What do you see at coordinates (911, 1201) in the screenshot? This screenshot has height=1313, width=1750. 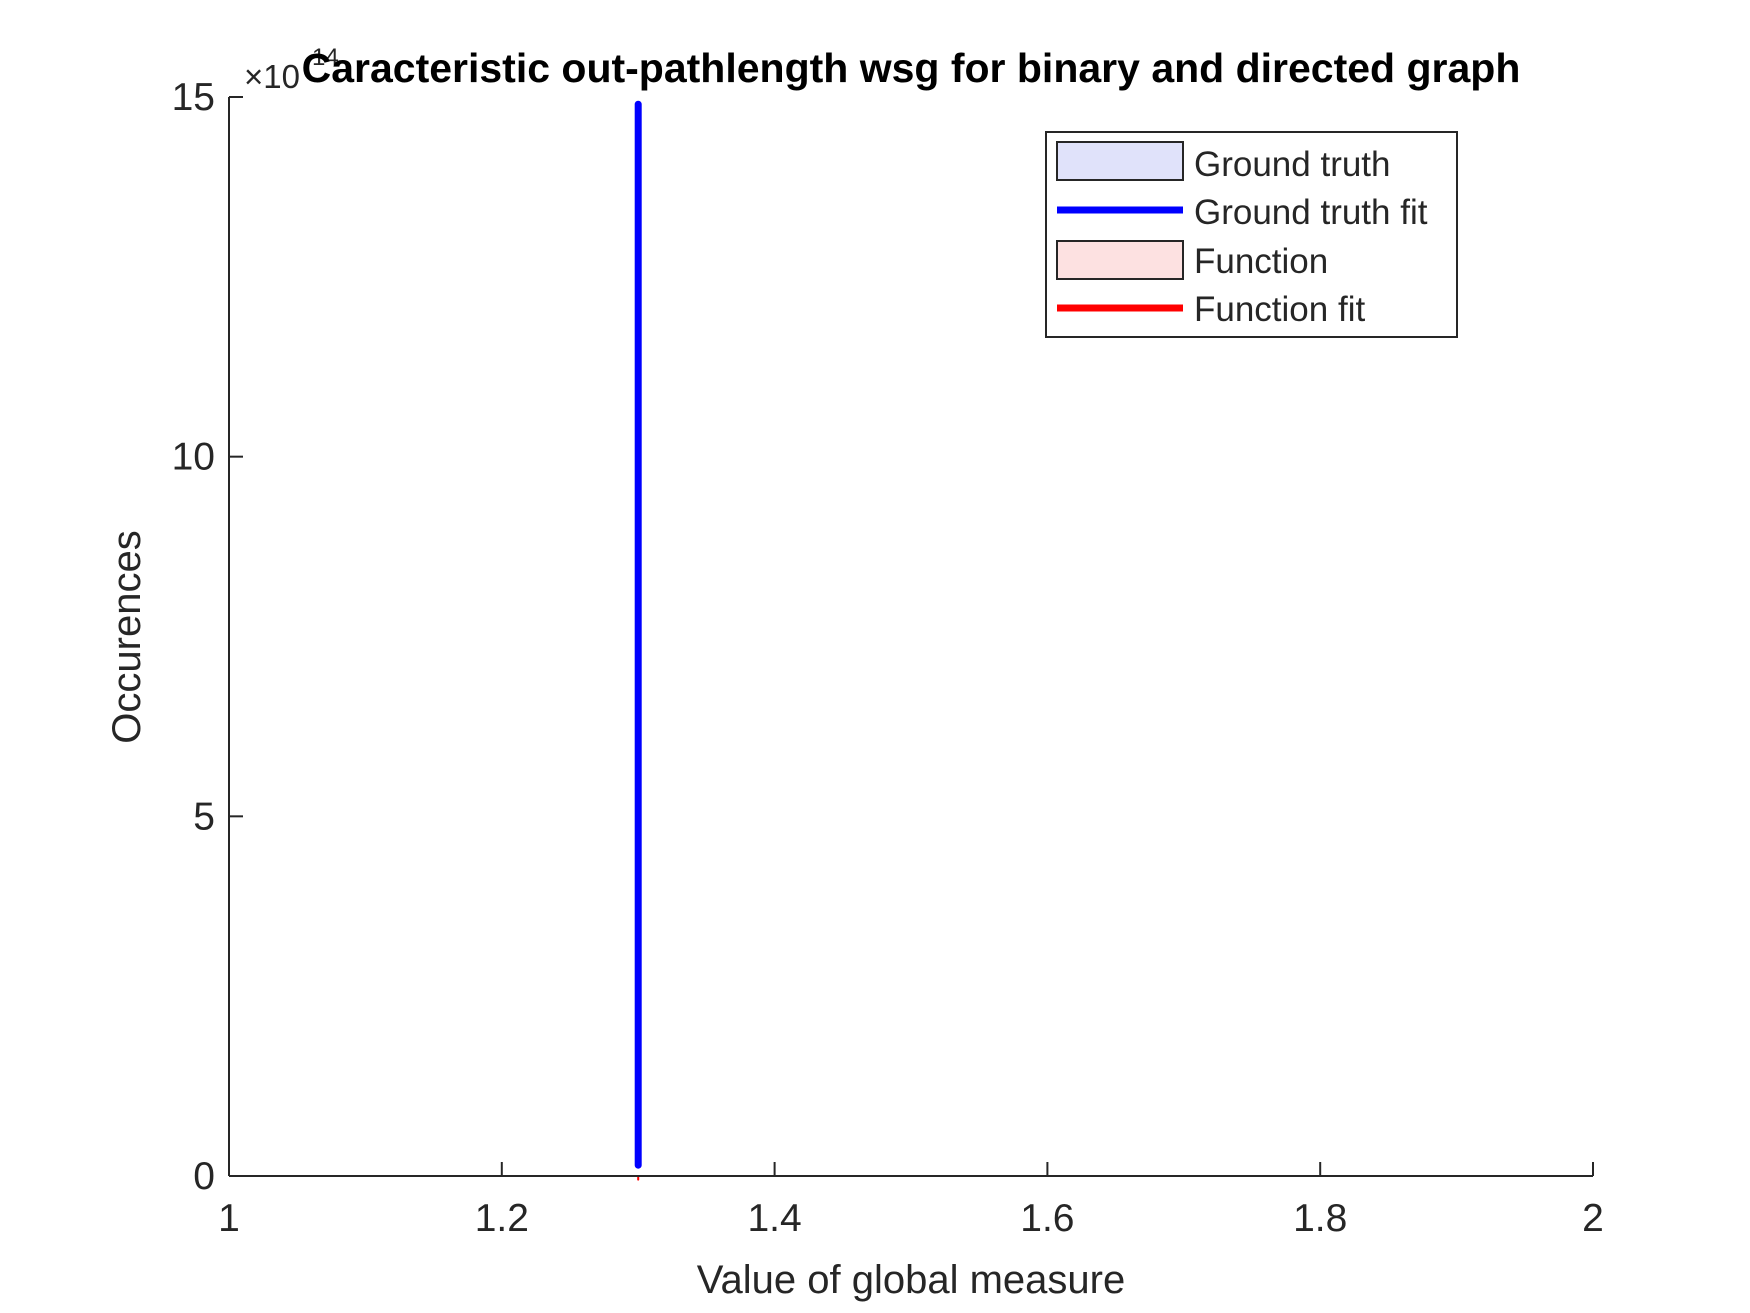 I see `x-ticks: 1 1.2 1.4 1.6 1.8 2` at bounding box center [911, 1201].